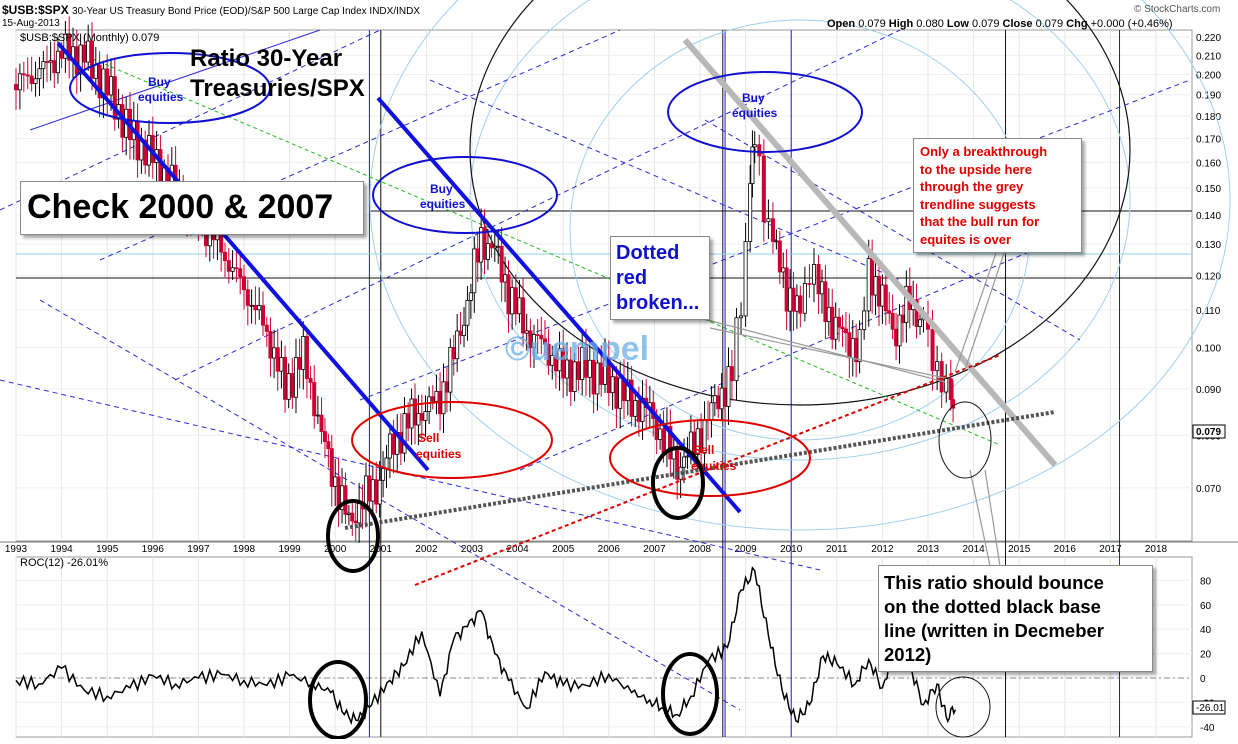 The height and width of the screenshot is (744, 1238). What do you see at coordinates (901, 24) in the screenshot?
I see `high-label: High` at bounding box center [901, 24].